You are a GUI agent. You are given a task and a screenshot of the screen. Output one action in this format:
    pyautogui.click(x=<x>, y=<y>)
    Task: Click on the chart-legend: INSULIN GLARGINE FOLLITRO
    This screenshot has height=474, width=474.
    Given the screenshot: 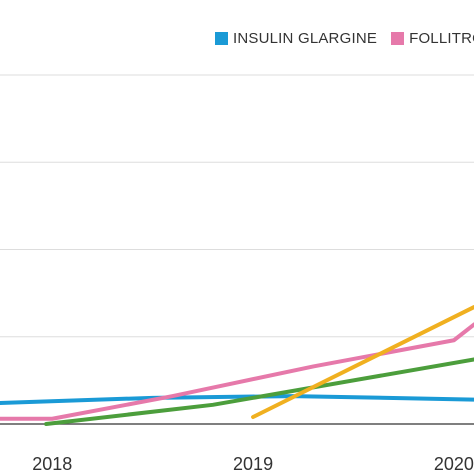 What is the action you would take?
    pyautogui.click(x=344, y=38)
    